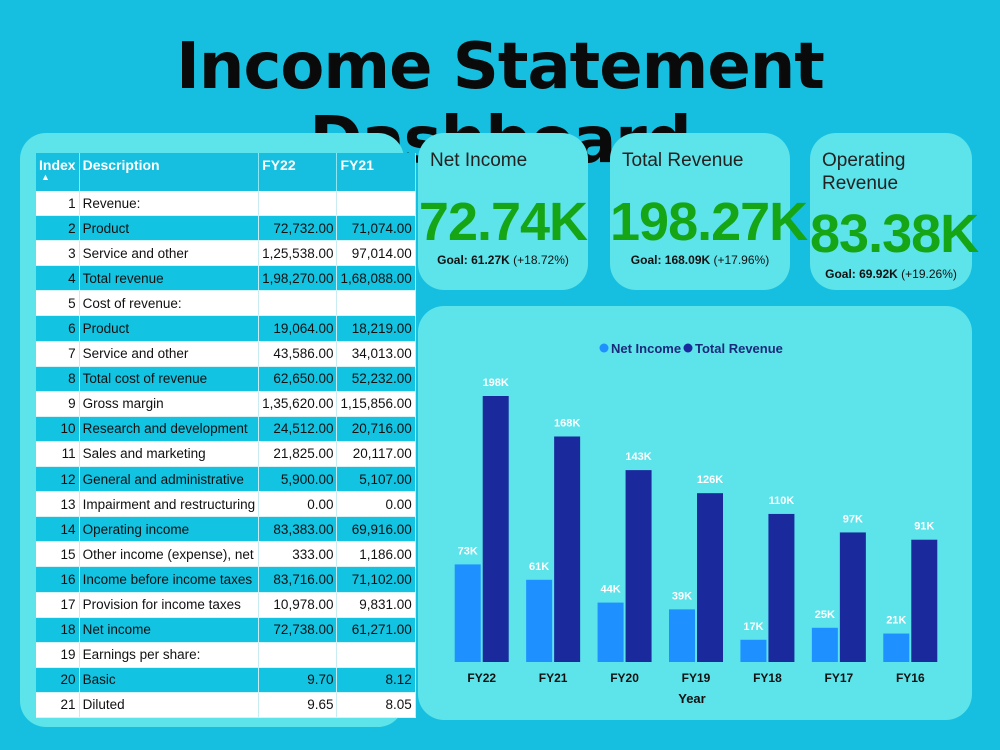  I want to click on table-row: 3 Service and other 1,25,538.00 97,014.00, so click(226, 253).